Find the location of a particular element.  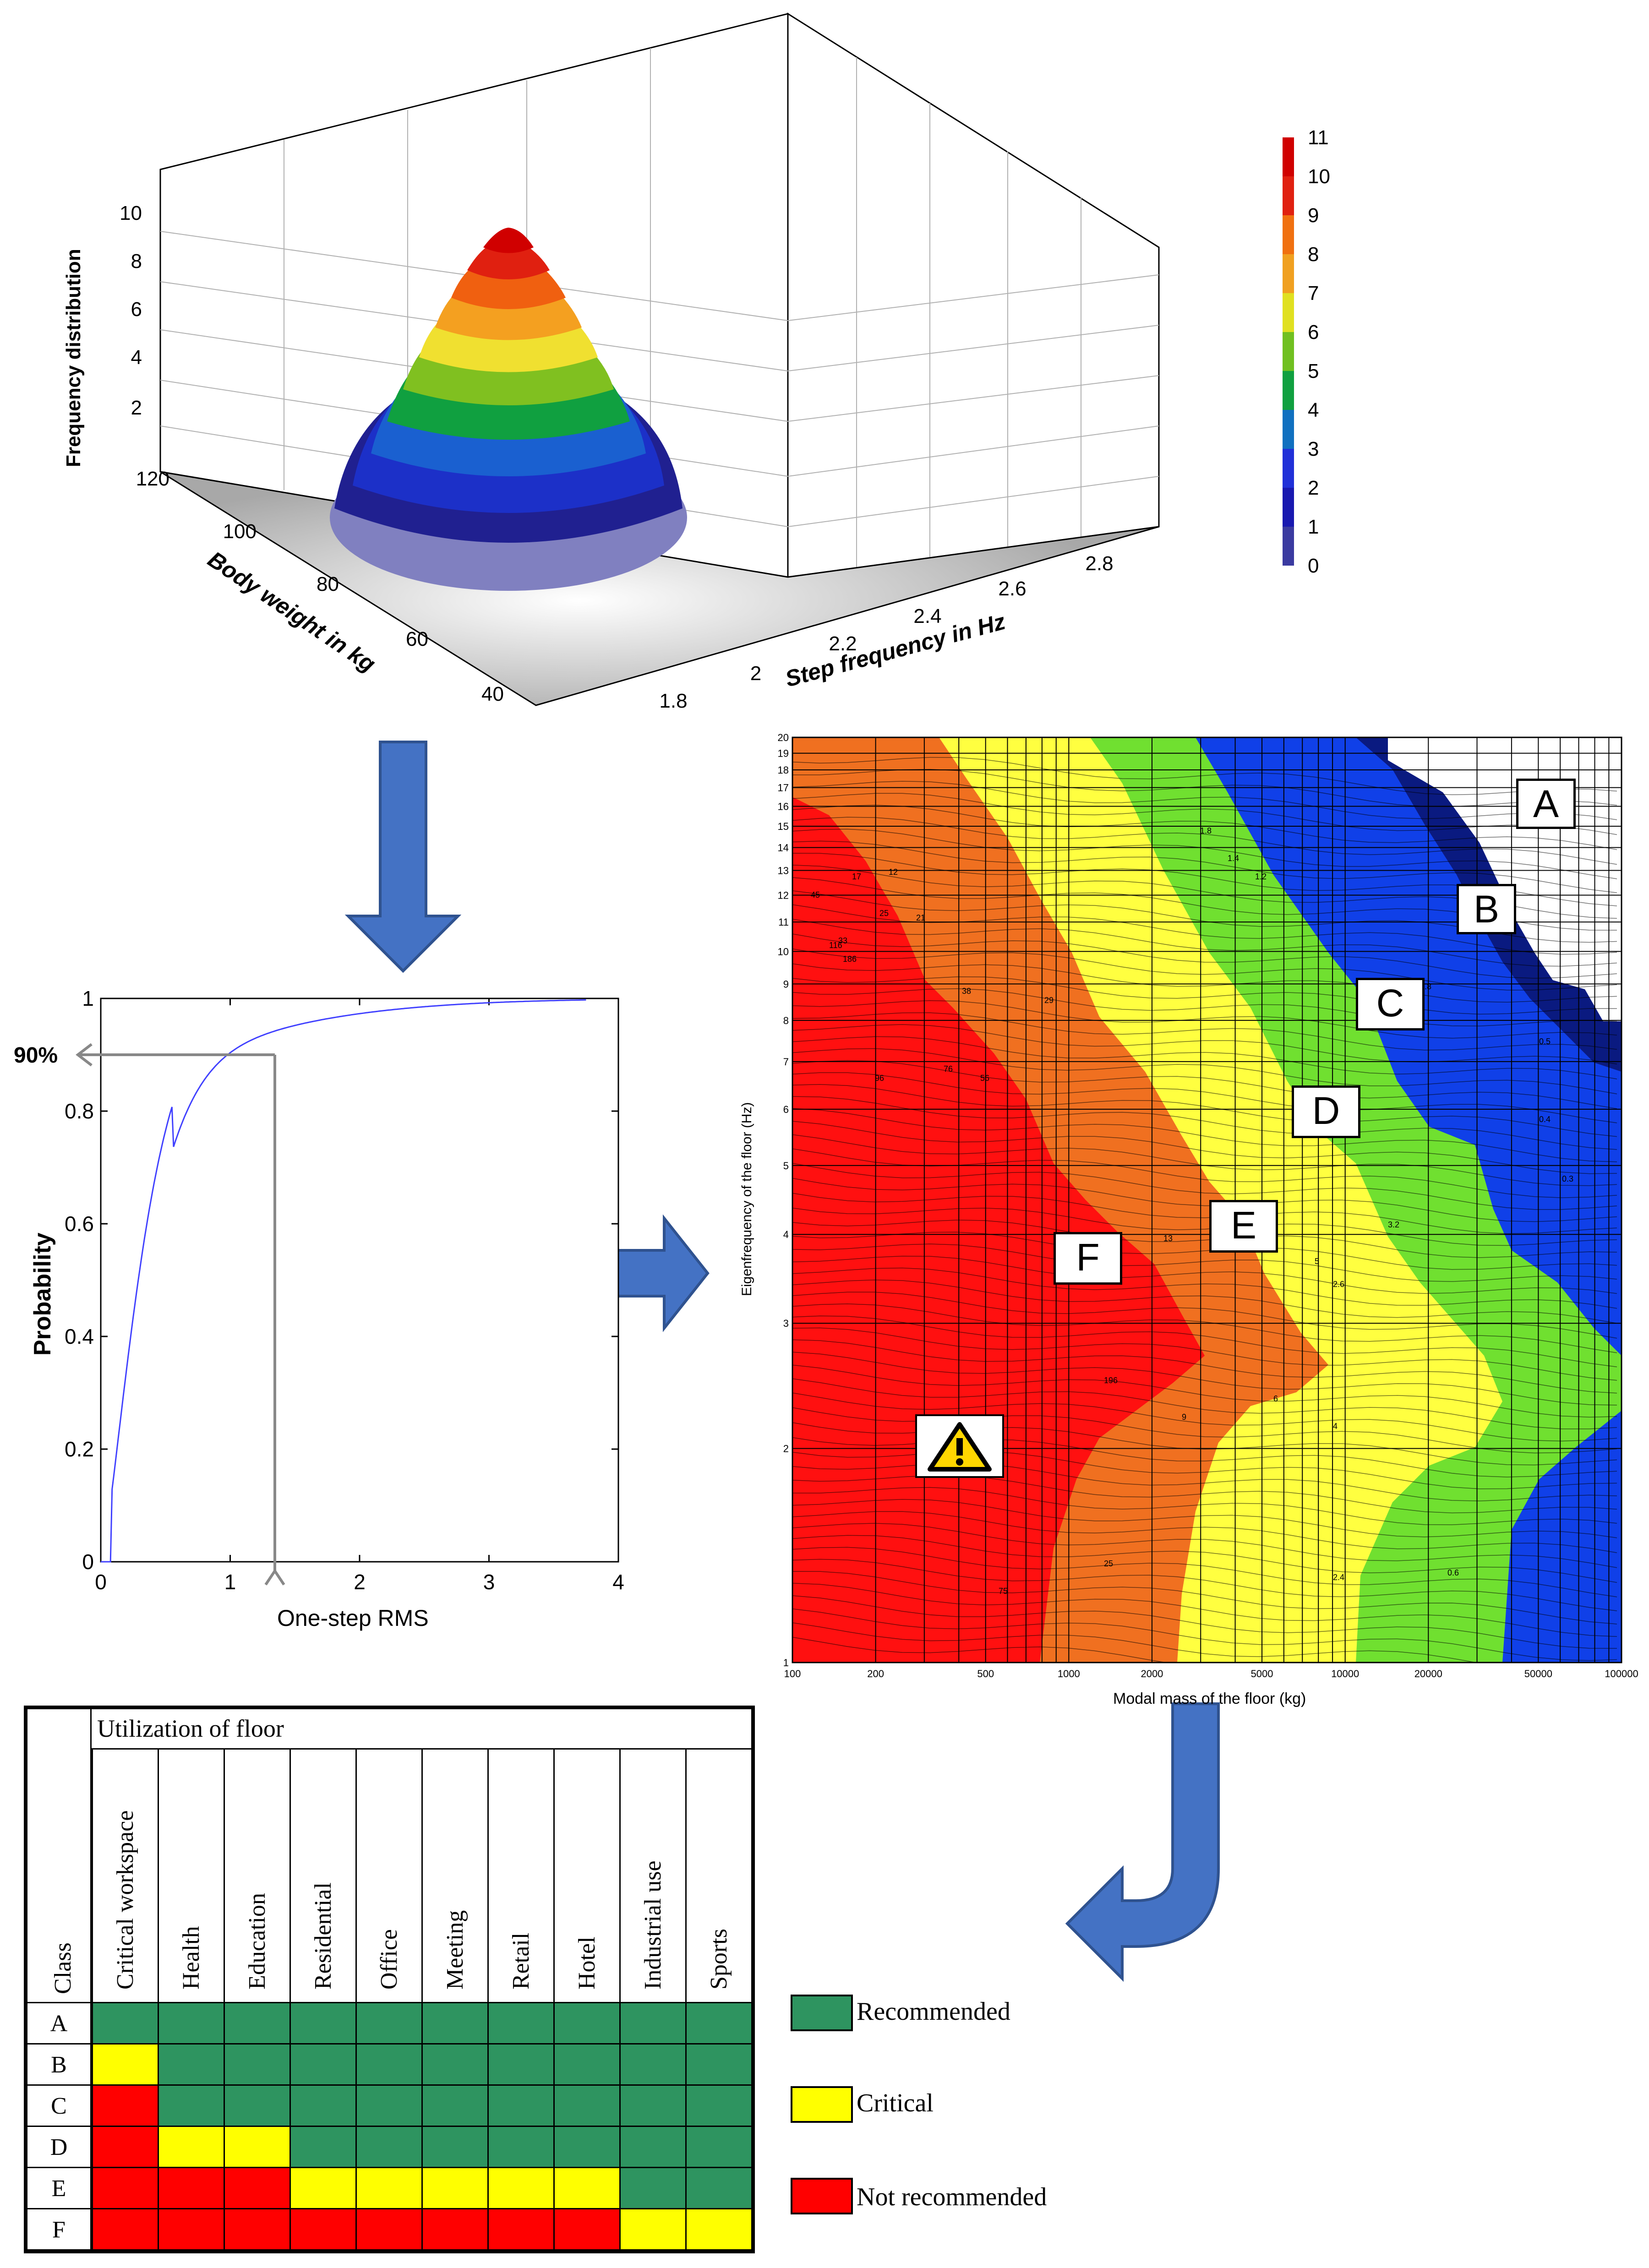

cdf-x-tick: 2 is located at coordinates (360, 1582).